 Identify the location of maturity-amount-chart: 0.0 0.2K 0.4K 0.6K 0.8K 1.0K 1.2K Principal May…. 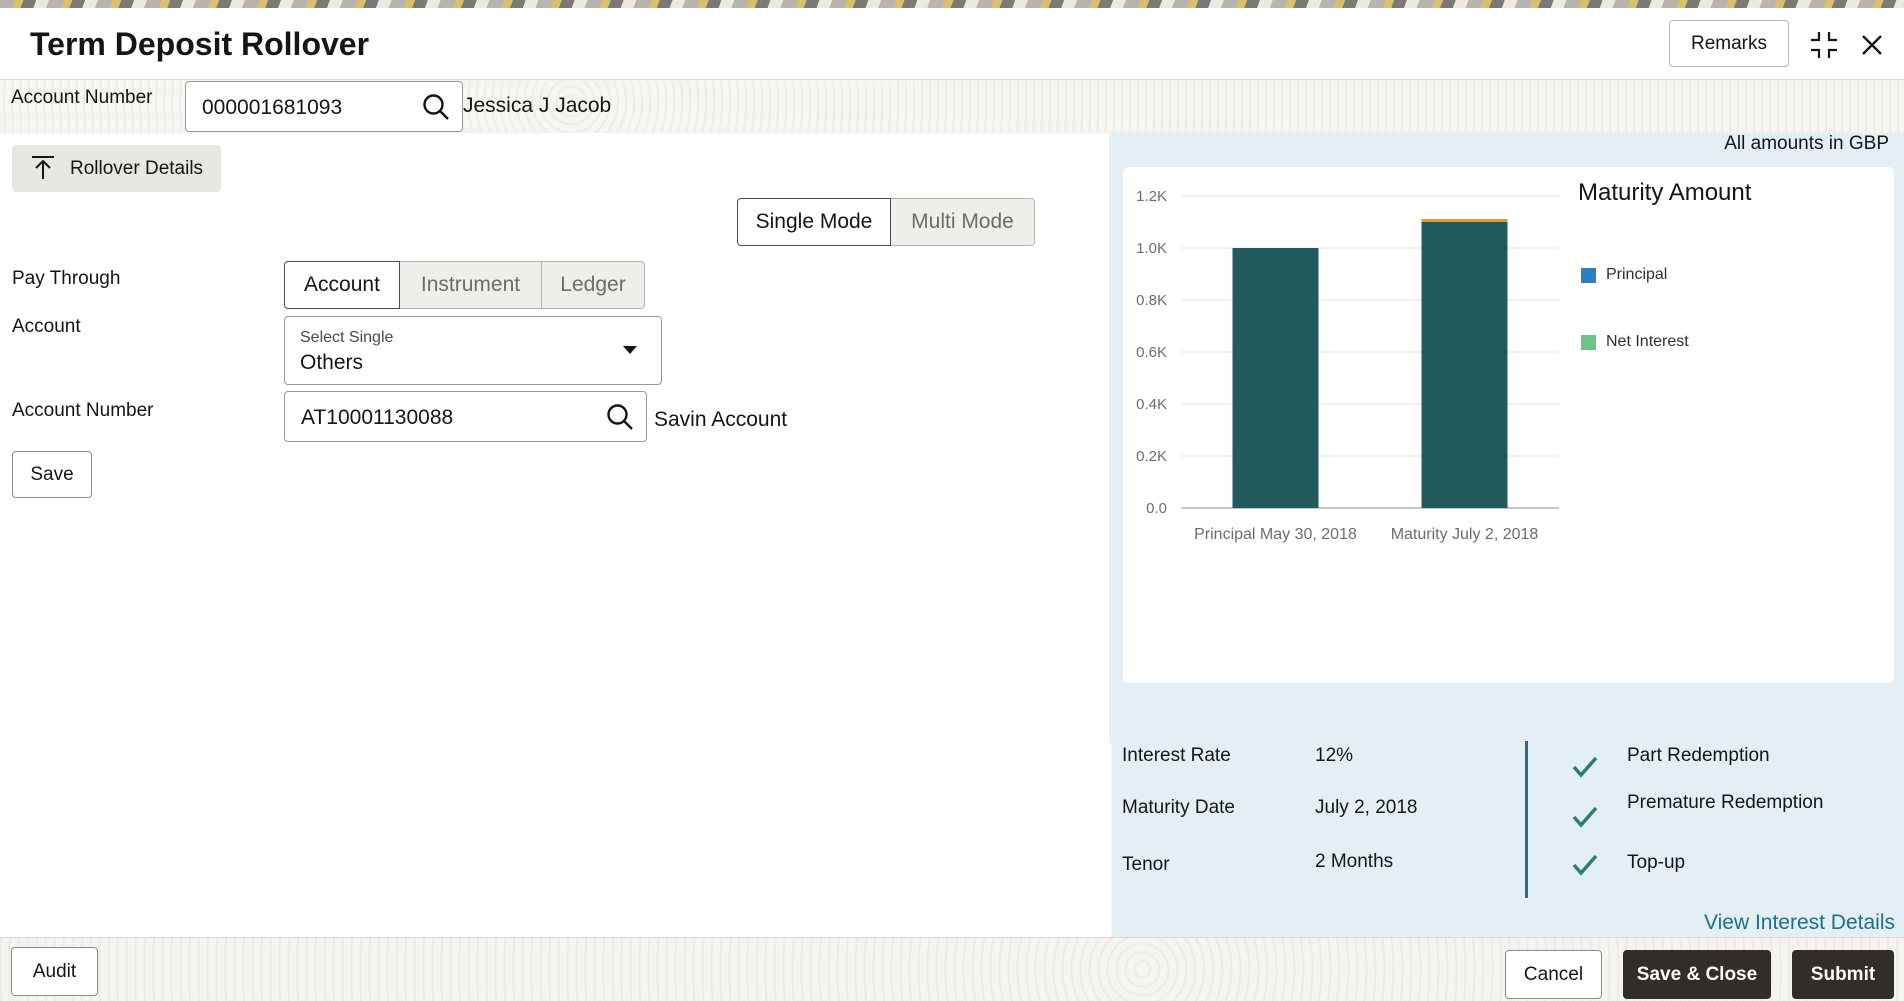
(1347, 365).